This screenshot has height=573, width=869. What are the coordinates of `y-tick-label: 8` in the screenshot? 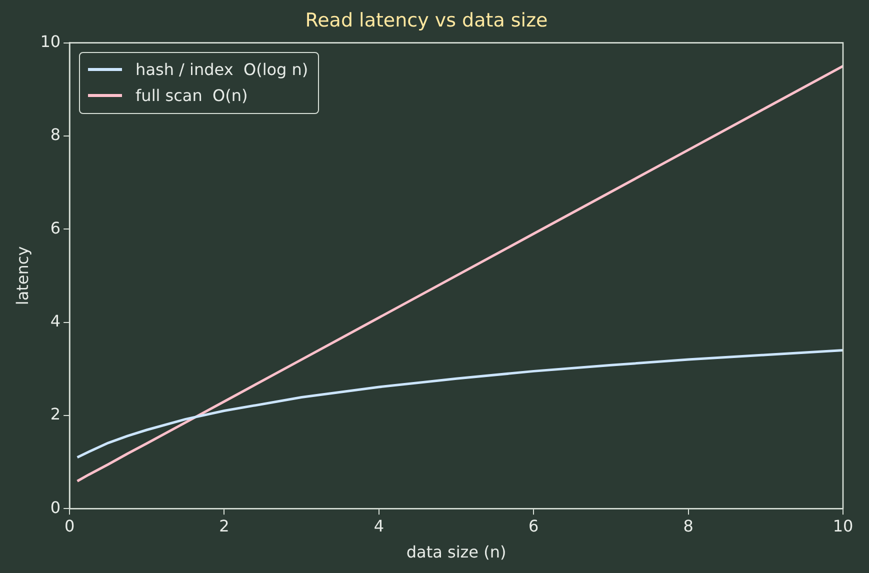 It's located at (55, 134).